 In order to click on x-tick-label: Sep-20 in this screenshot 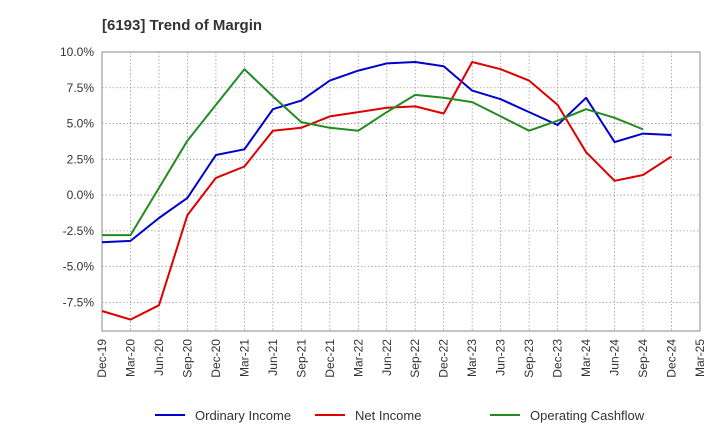, I will do `click(187, 358)`.